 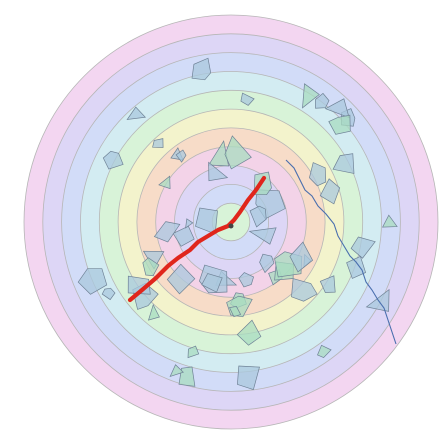 What do you see at coordinates (231, 226) in the screenshot?
I see `center-marker` at bounding box center [231, 226].